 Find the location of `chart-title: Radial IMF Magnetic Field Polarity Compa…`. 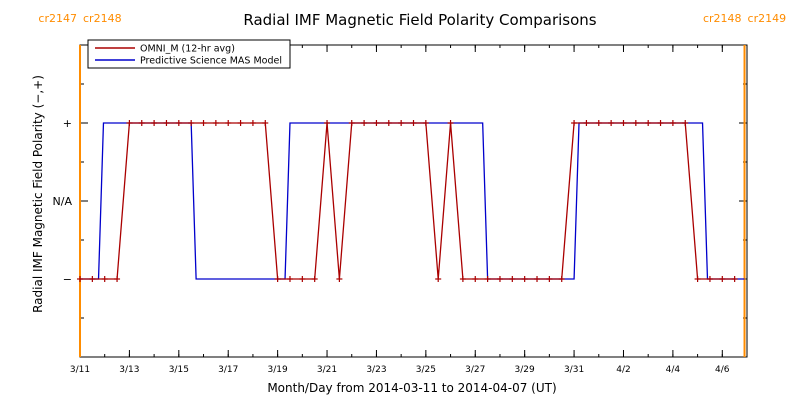

chart-title: Radial IMF Magnetic Field Polarity Compa… is located at coordinates (419, 20).